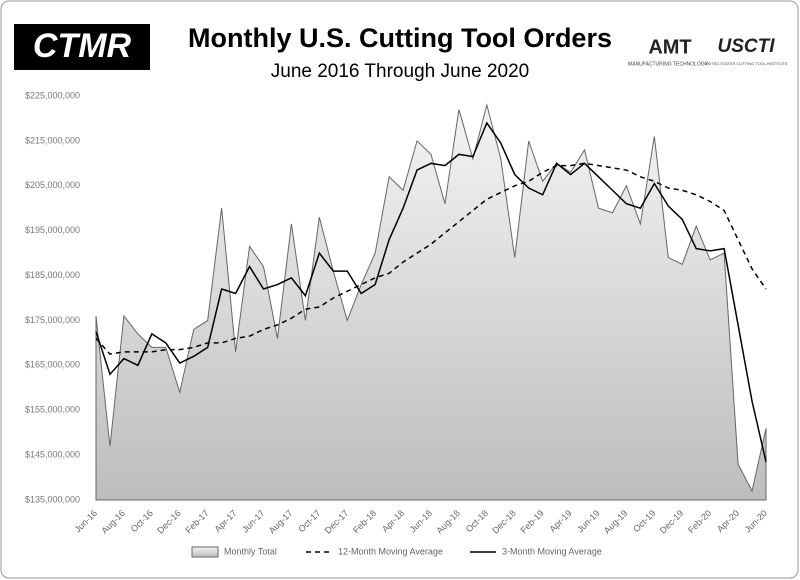 The height and width of the screenshot is (580, 800). Describe the element at coordinates (400, 38) in the screenshot. I see `chart-title: Monthly U.S. Cutting Tool Orders` at that location.